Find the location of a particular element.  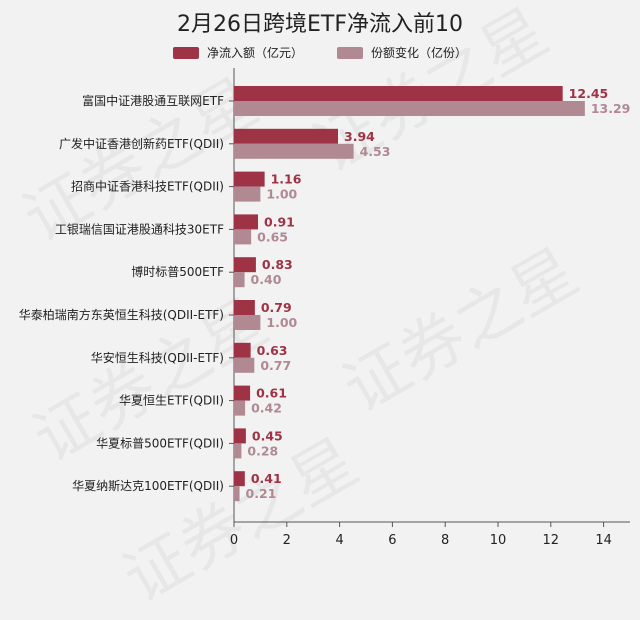

legend: 净流入额（亿元） 份额变化（亿份） is located at coordinates (320, 52).